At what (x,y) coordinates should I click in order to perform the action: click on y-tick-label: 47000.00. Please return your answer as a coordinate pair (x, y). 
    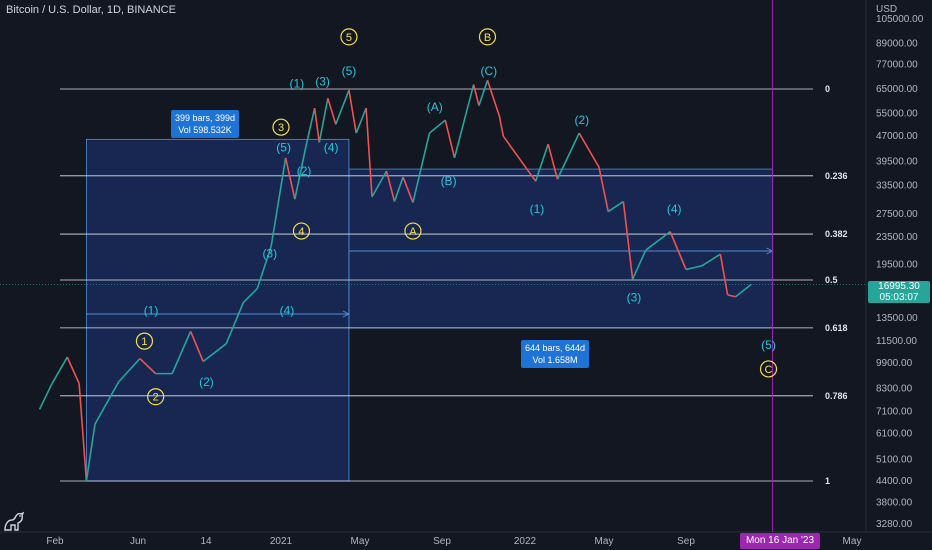
    Looking at the image, I should click on (897, 136).